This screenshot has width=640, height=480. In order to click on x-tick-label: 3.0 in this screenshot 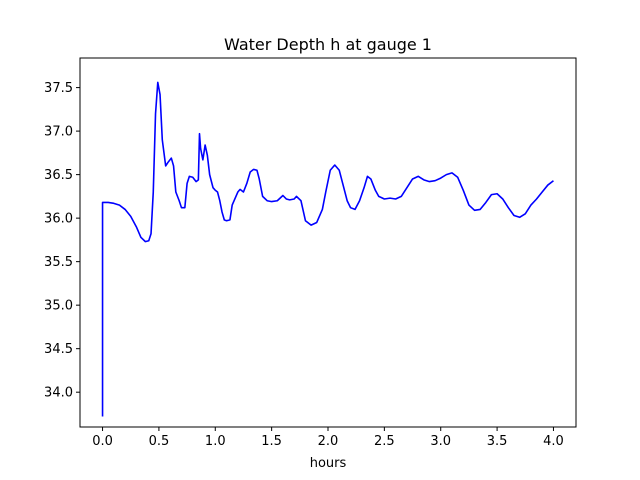, I will do `click(440, 441)`.